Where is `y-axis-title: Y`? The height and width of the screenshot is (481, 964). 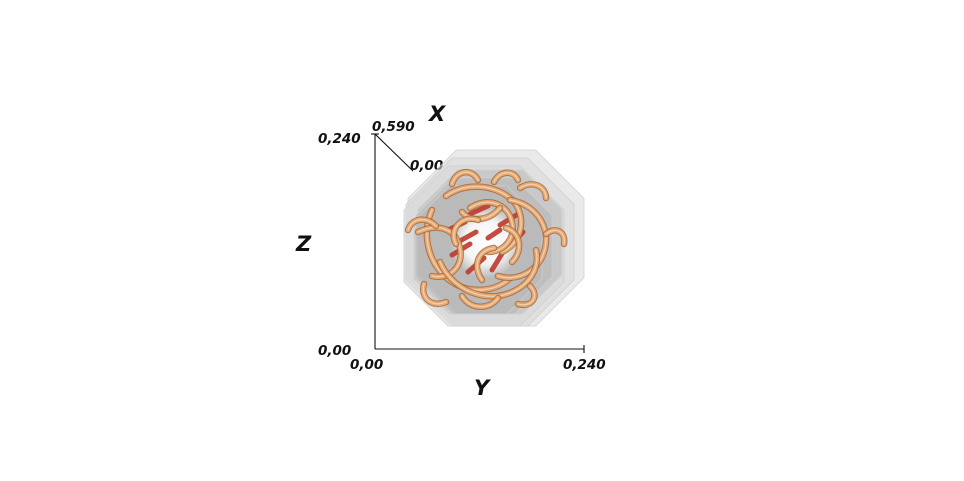 y-axis-title: Y is located at coordinates (482, 388).